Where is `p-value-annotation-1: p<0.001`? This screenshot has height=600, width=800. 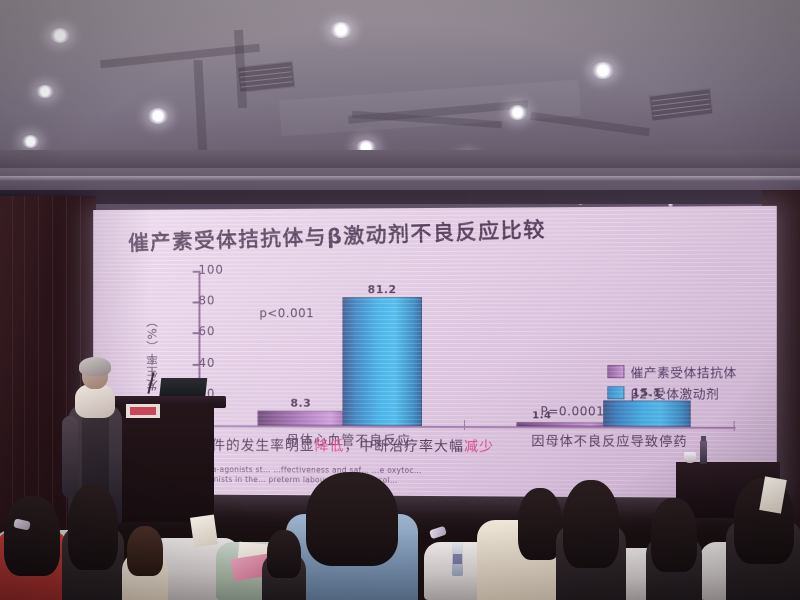 p-value-annotation-1: p<0.001 is located at coordinates (287, 313).